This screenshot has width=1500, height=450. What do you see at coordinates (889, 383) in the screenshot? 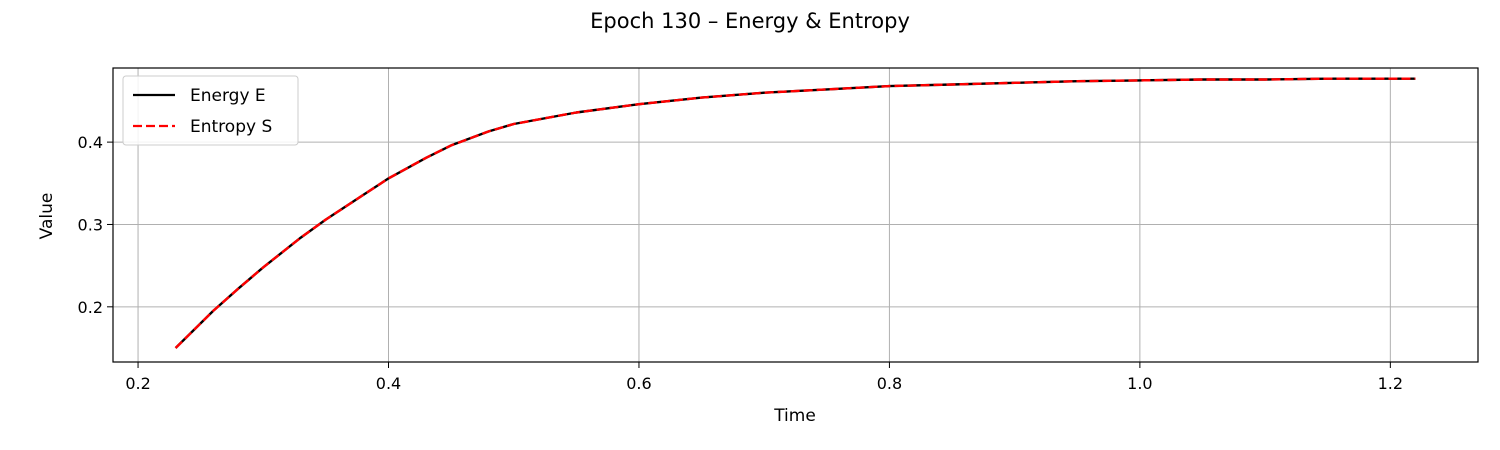
I see `x-tick-label: 0.8` at bounding box center [889, 383].